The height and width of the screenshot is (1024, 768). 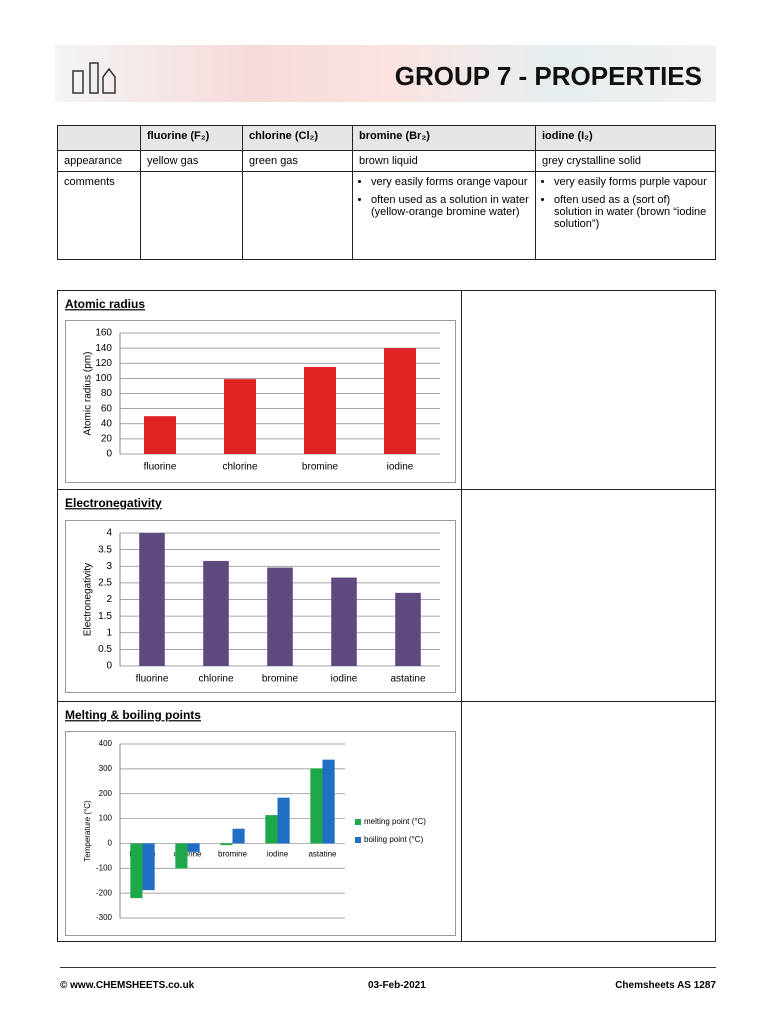 What do you see at coordinates (191, 161) in the screenshot?
I see `cell: yellow gas` at bounding box center [191, 161].